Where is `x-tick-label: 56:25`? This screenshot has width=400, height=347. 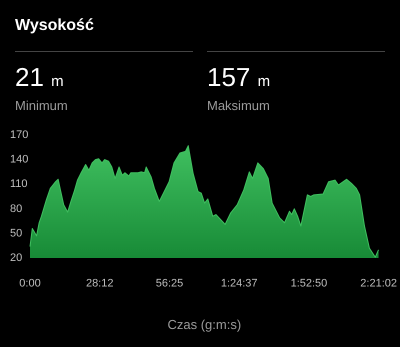
x-tick-label: 56:25 is located at coordinates (170, 284).